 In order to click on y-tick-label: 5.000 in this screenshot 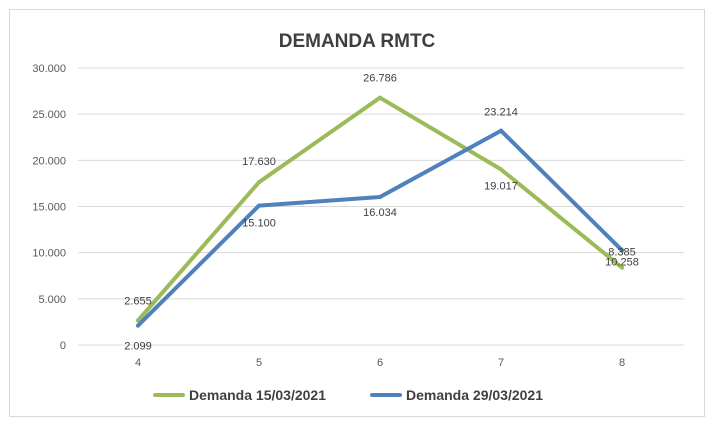, I will do `click(52, 300)`.